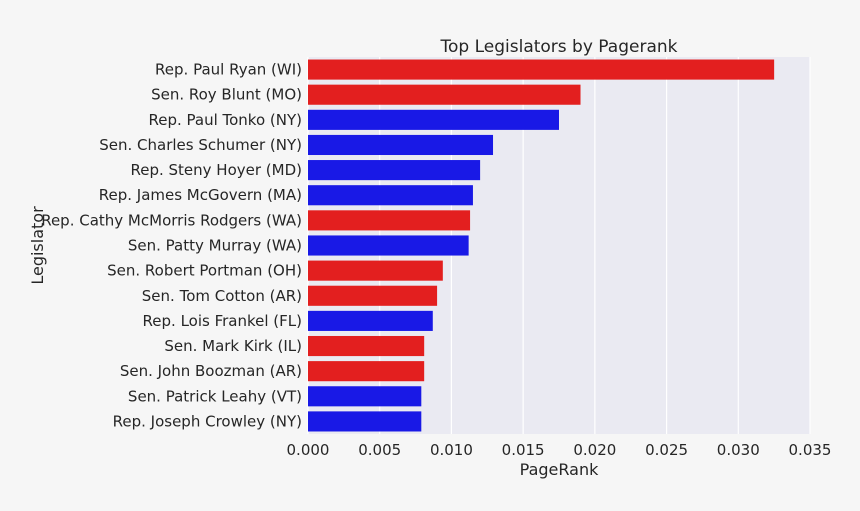 The image size is (860, 511). I want to click on x-tick-label: 0.000, so click(308, 450).